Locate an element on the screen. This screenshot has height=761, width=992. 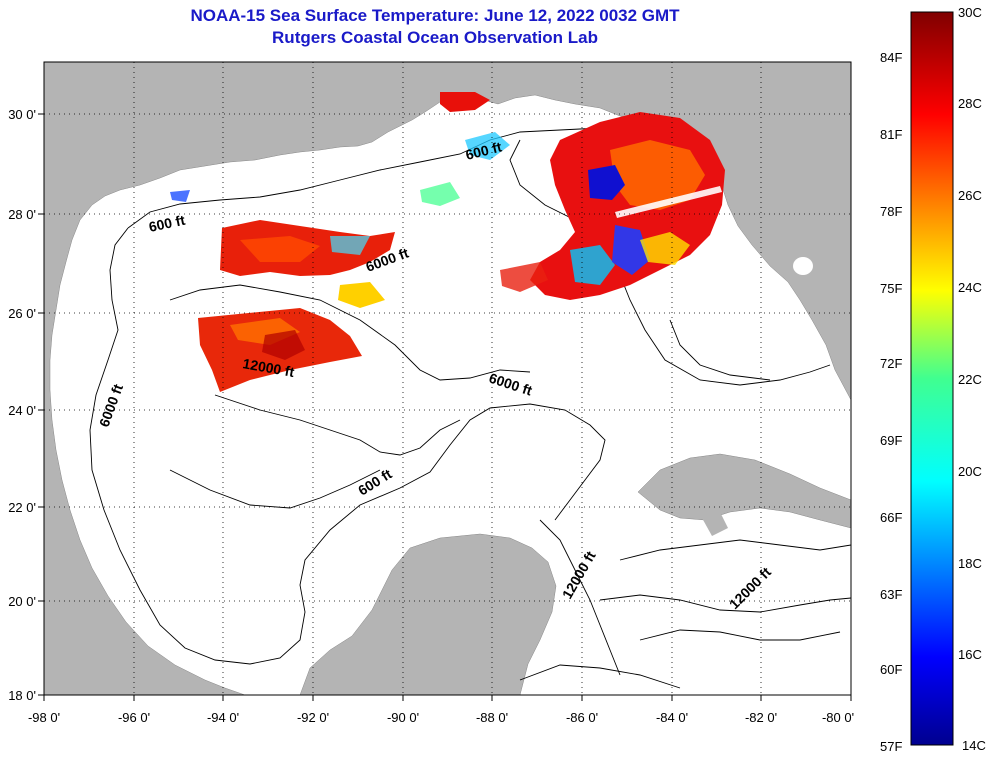
colorbar is located at coordinates (932, 378).